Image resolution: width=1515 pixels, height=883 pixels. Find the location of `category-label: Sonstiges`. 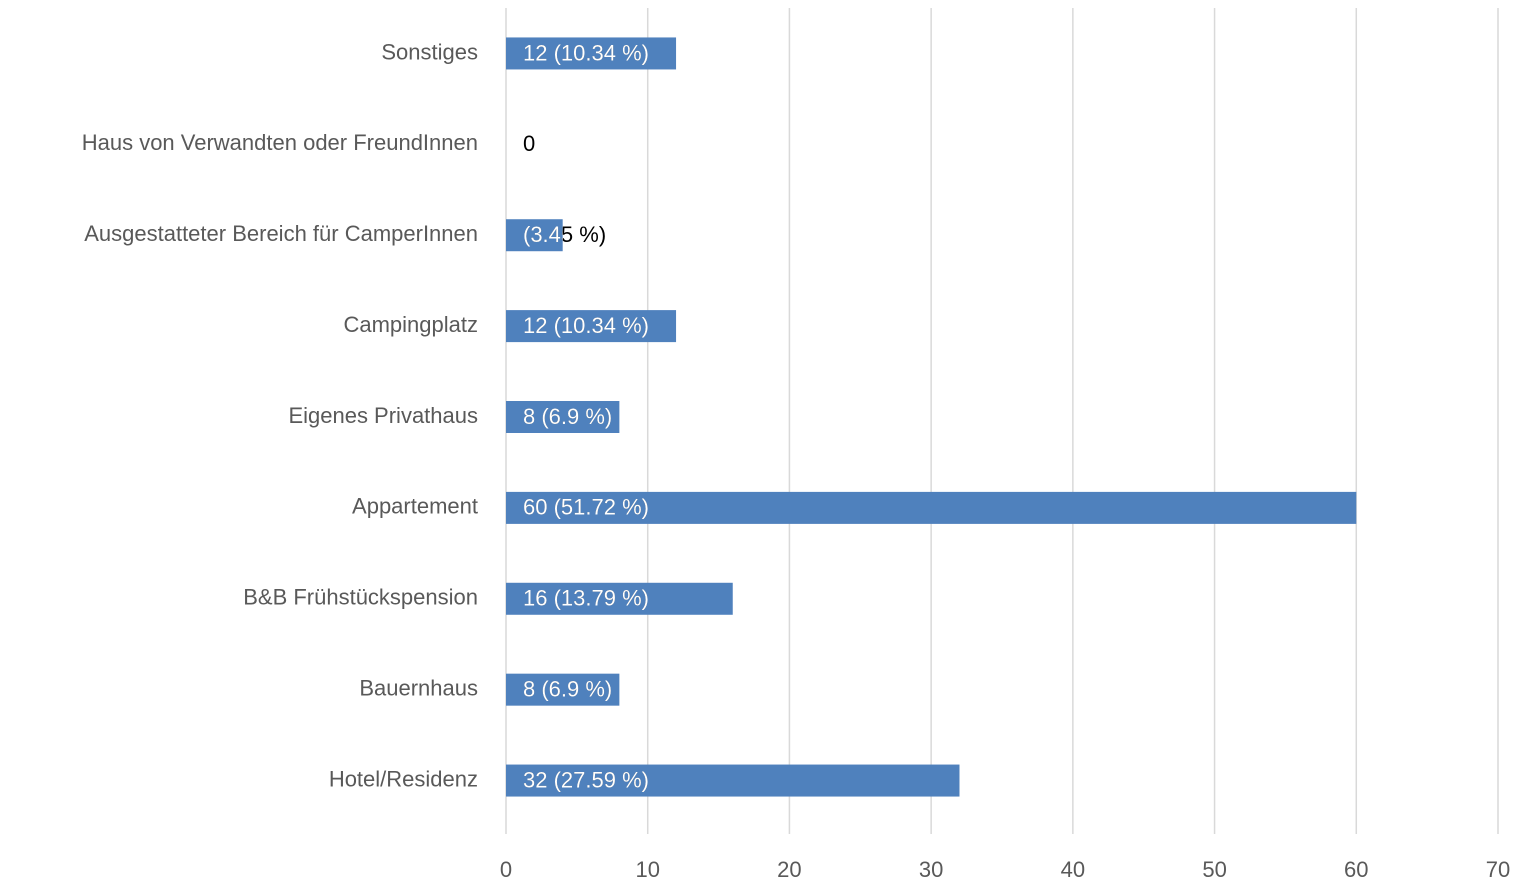

category-label: Sonstiges is located at coordinates (429, 51).